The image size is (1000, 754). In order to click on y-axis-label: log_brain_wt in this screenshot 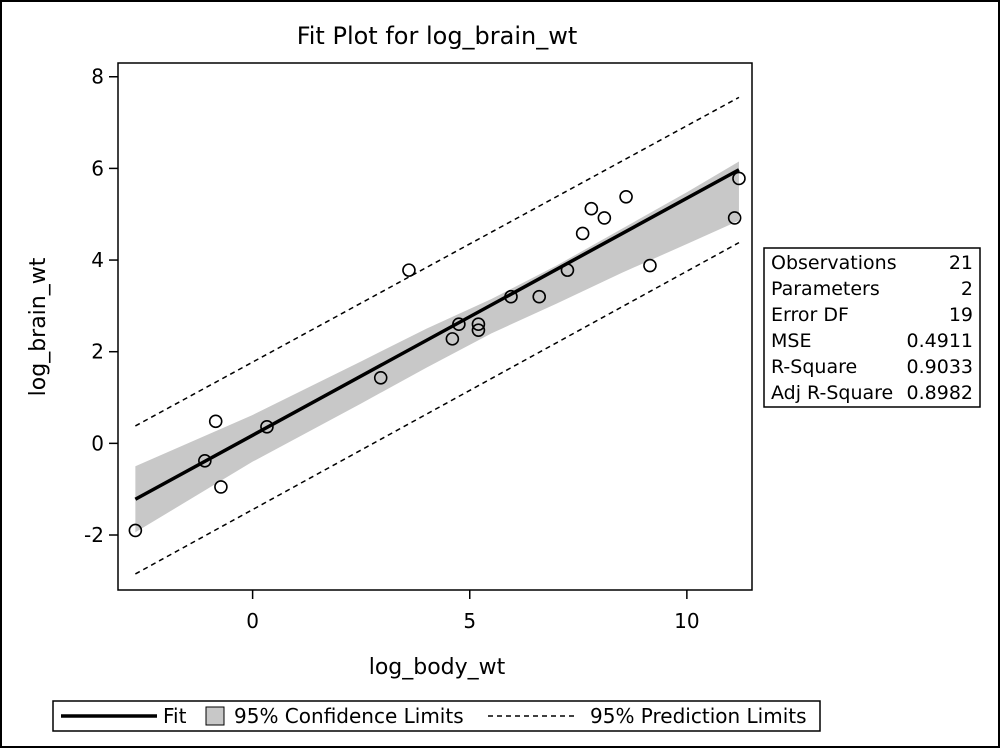, I will do `click(38, 326)`.